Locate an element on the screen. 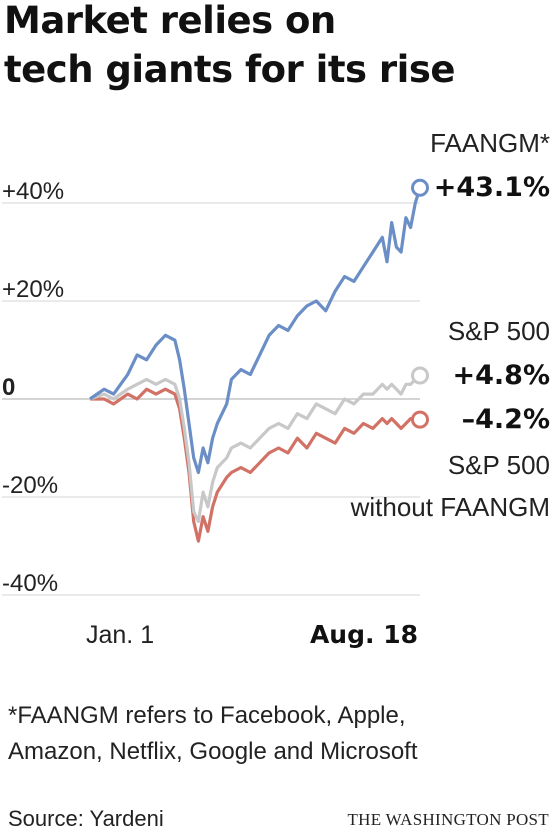 The height and width of the screenshot is (840, 555). y-tick-label-0: +40% is located at coordinates (33, 191).